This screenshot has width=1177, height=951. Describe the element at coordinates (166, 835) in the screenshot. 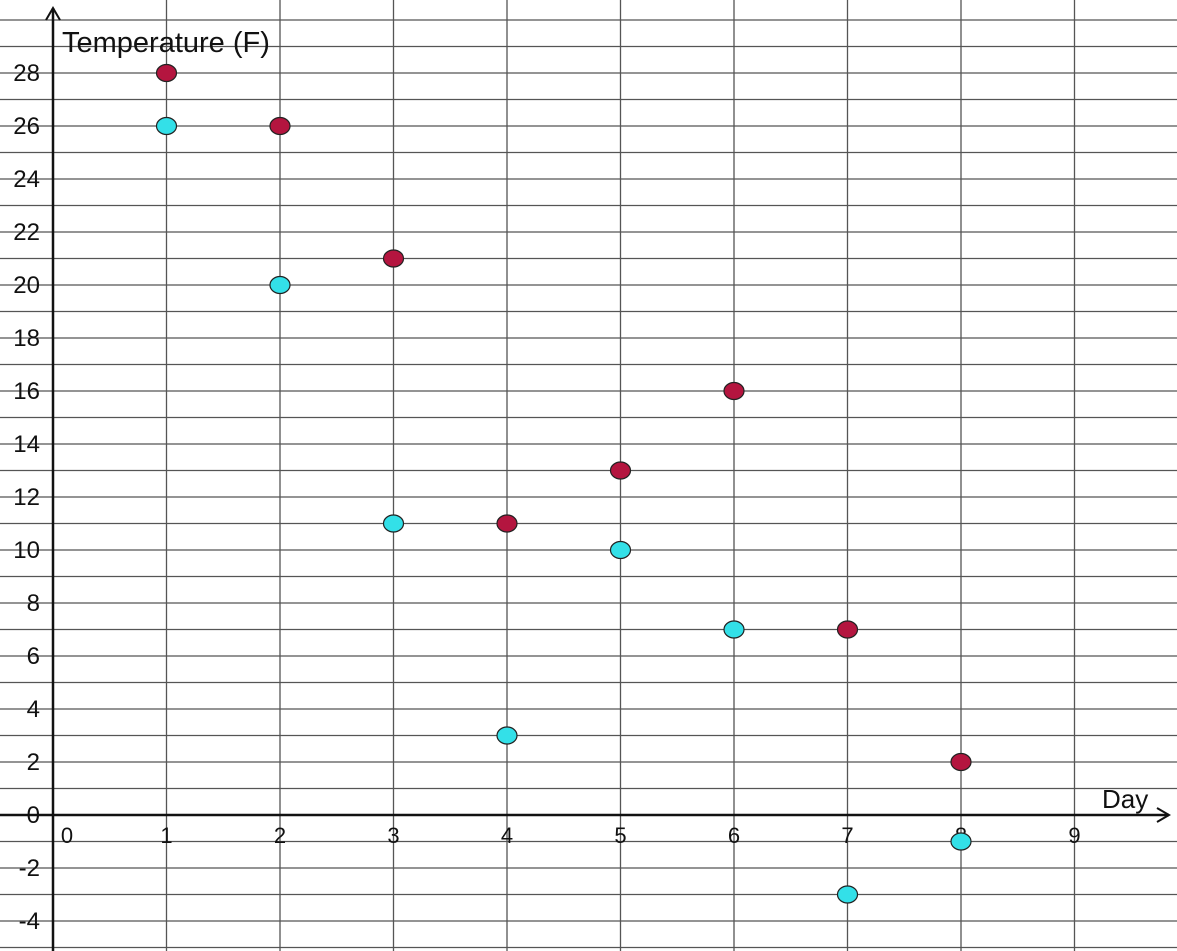

I see `x-tick-label: 1` at that location.